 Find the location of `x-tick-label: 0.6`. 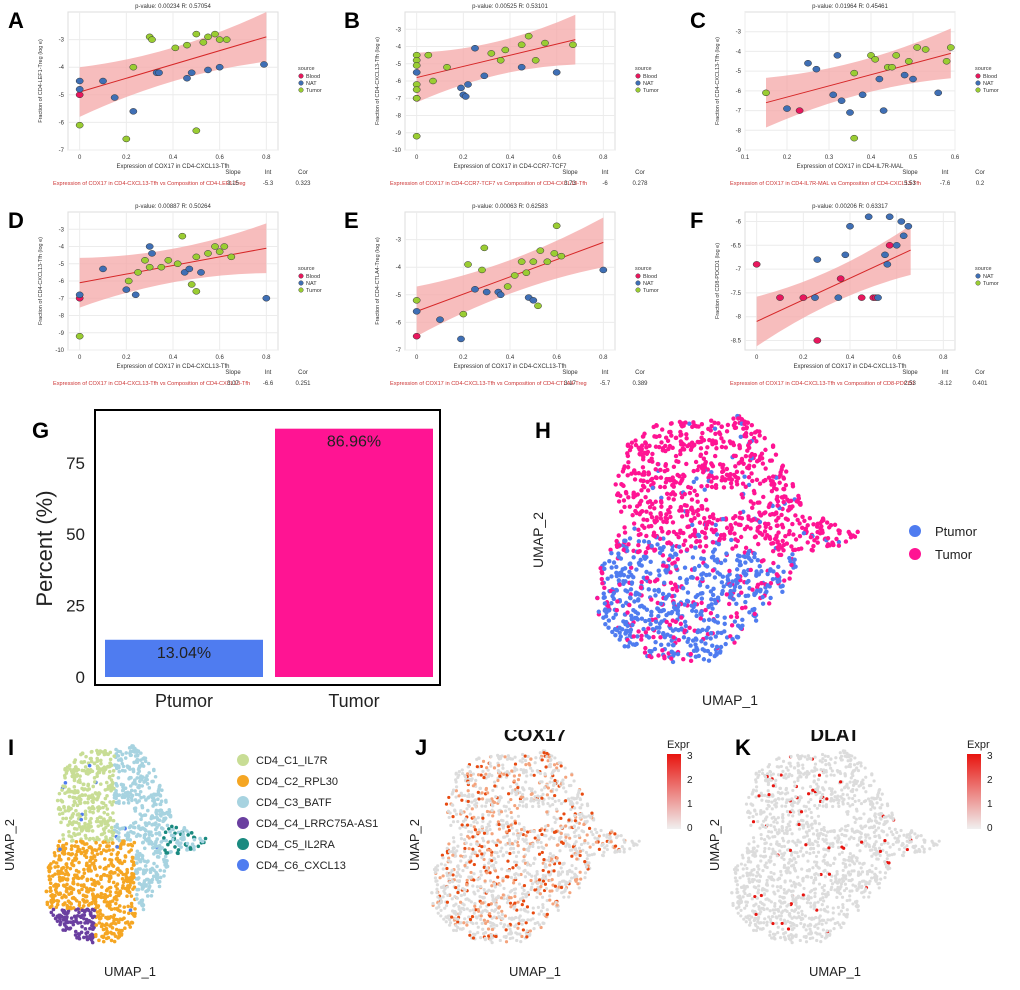

x-tick-label: 0.6 is located at coordinates (955, 158).